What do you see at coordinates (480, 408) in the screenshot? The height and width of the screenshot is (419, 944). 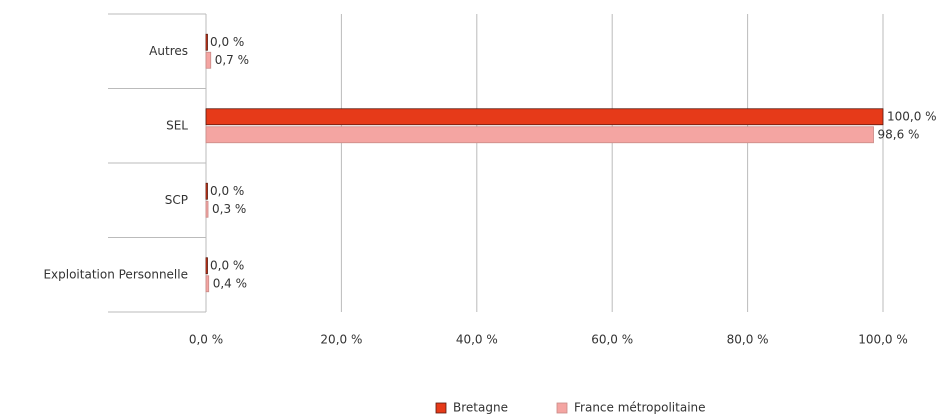 I see `legend-label: Bretagne` at bounding box center [480, 408].